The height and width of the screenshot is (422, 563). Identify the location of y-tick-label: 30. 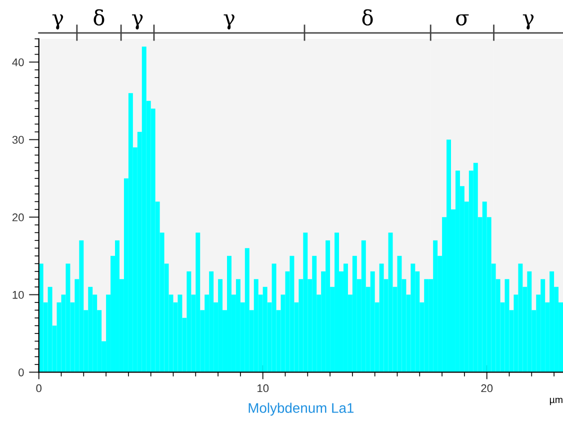
(18, 140).